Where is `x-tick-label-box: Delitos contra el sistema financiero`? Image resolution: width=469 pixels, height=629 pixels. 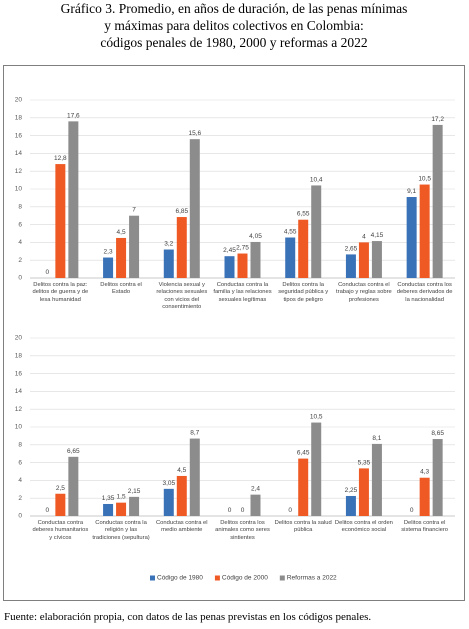
x-tick-label-box: Delitos contra el sistema financiero is located at coordinates (424, 527).